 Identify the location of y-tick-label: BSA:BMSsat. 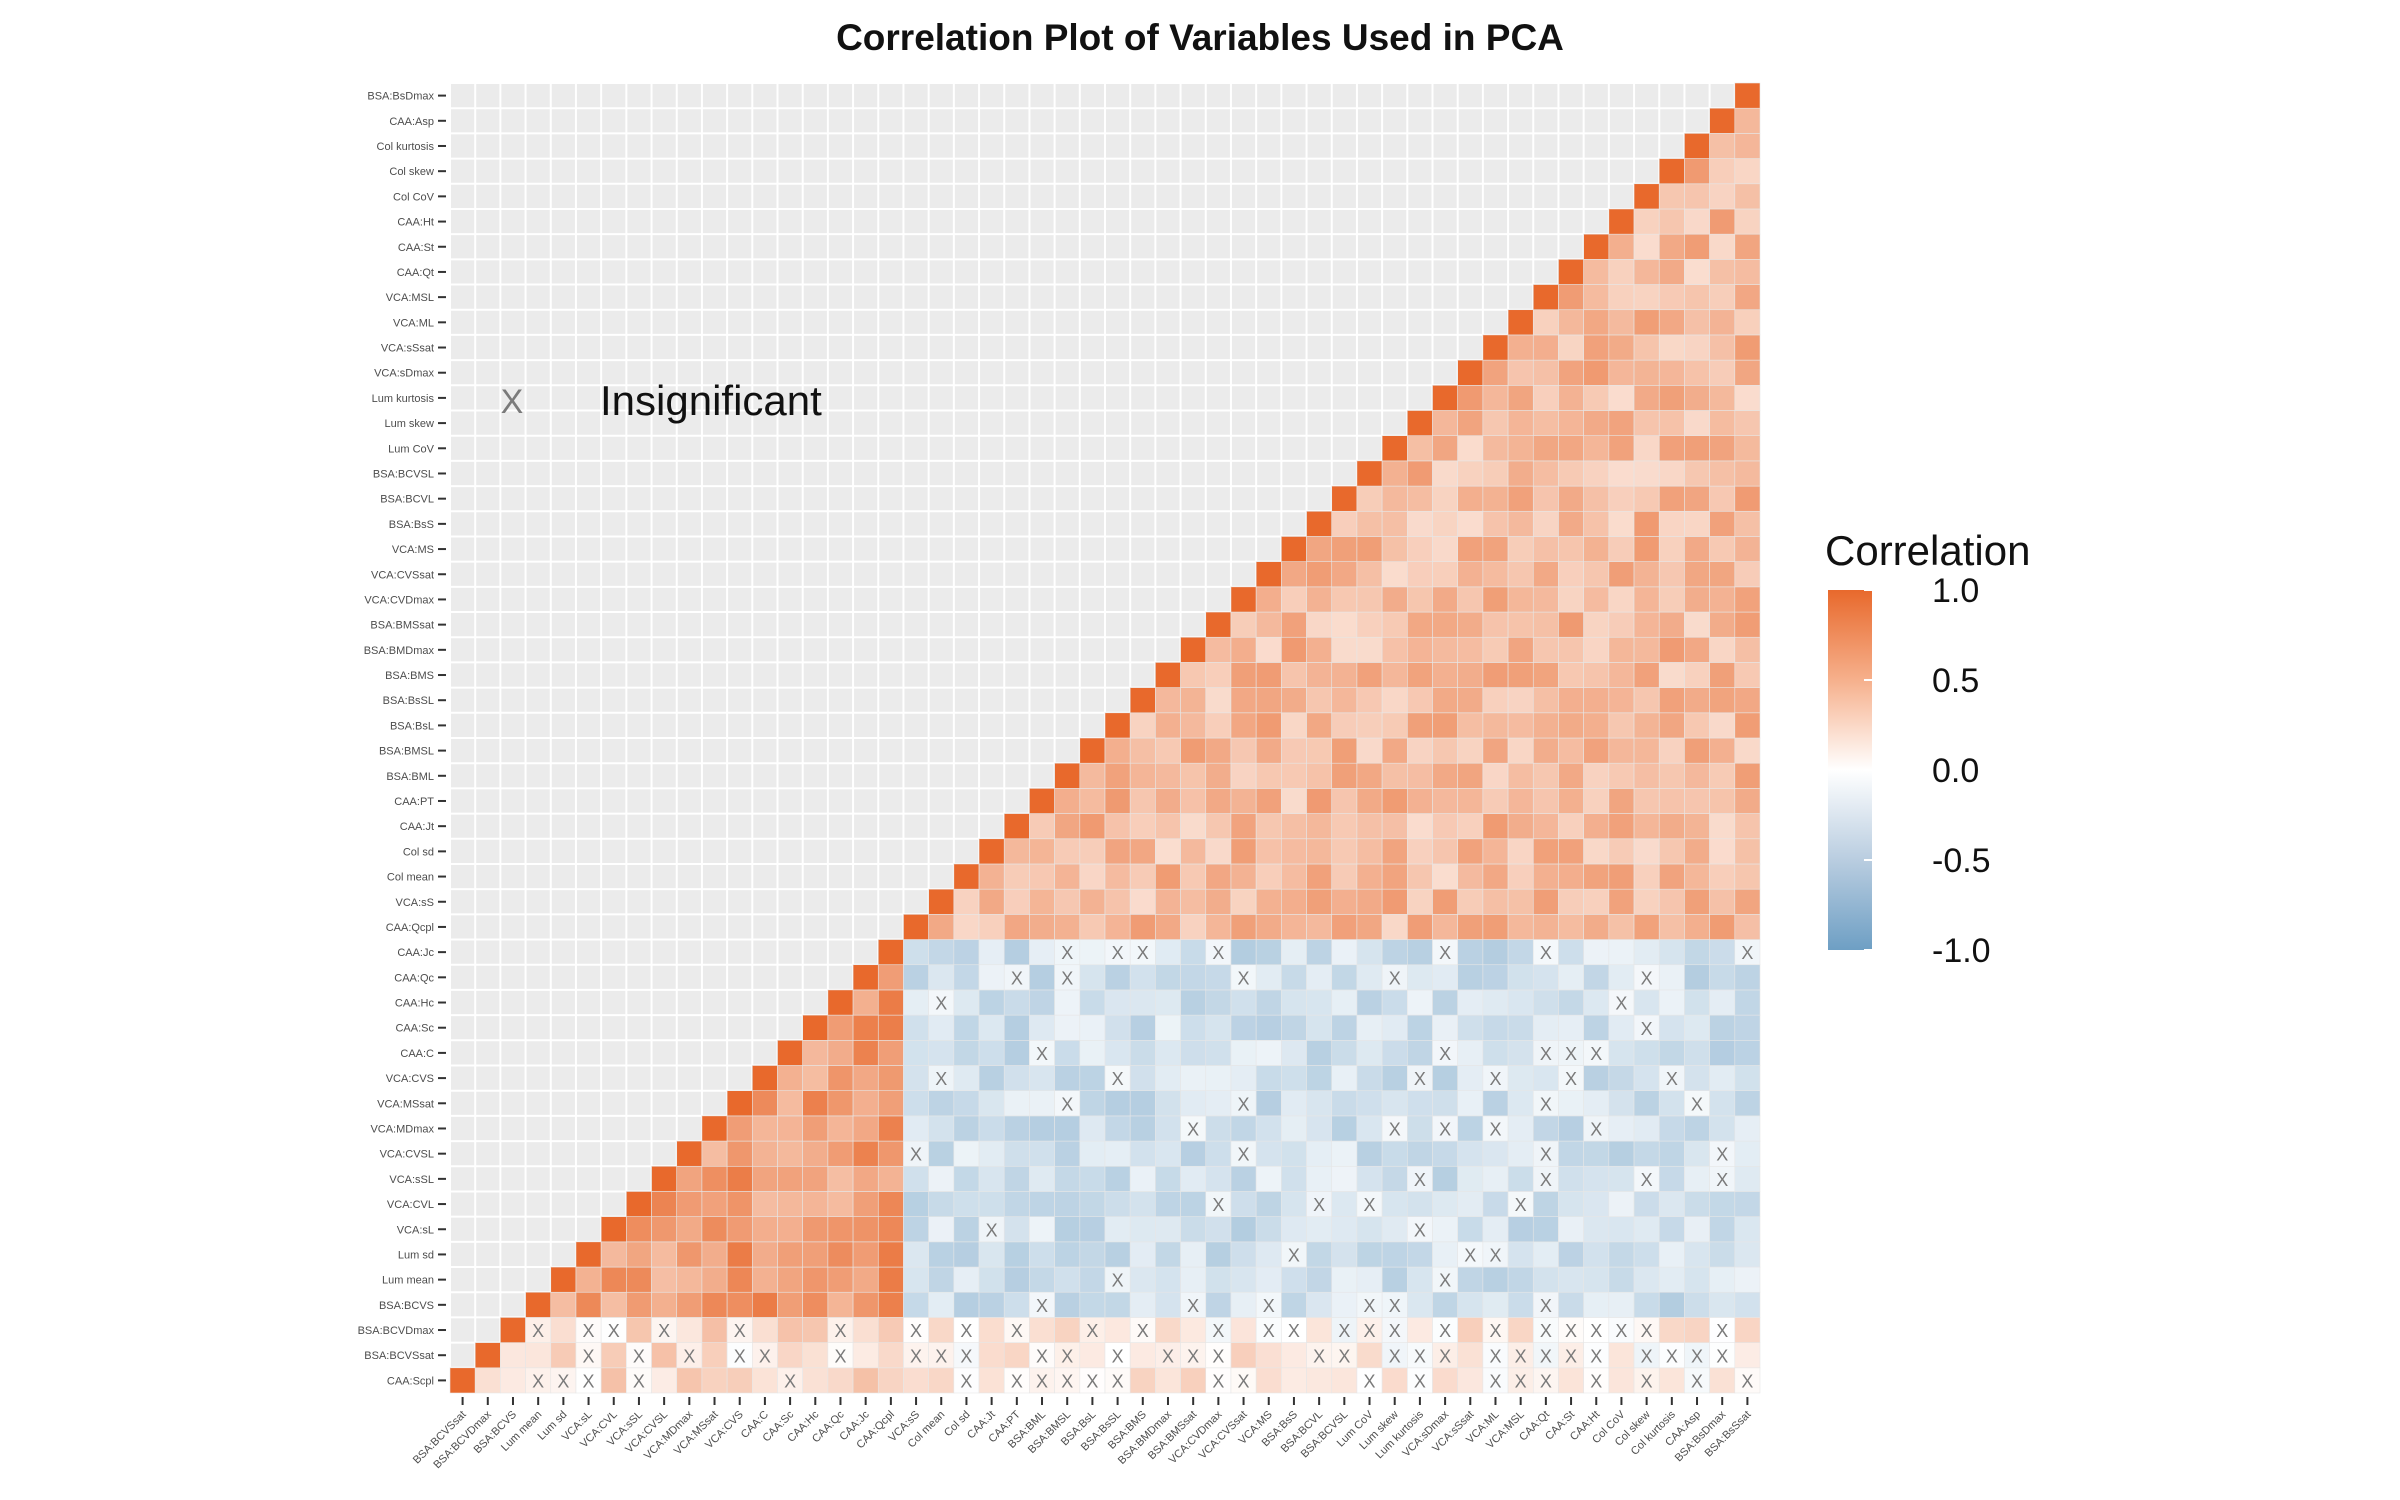
(402, 626).